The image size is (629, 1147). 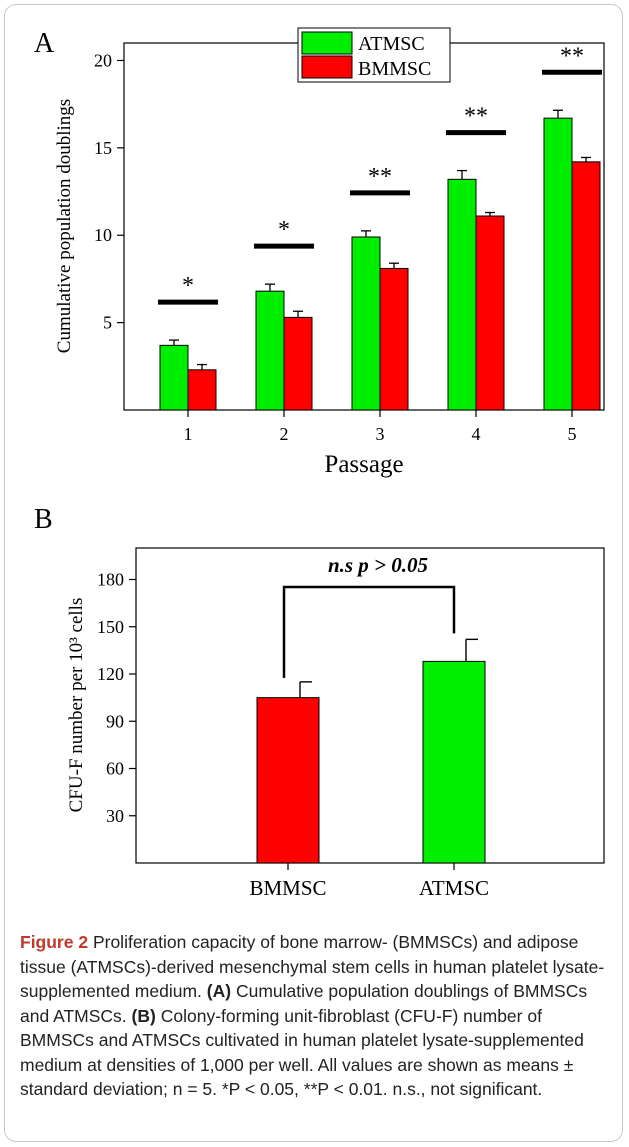 I want to click on panel-b-ytick-label: 120, so click(x=110, y=674).